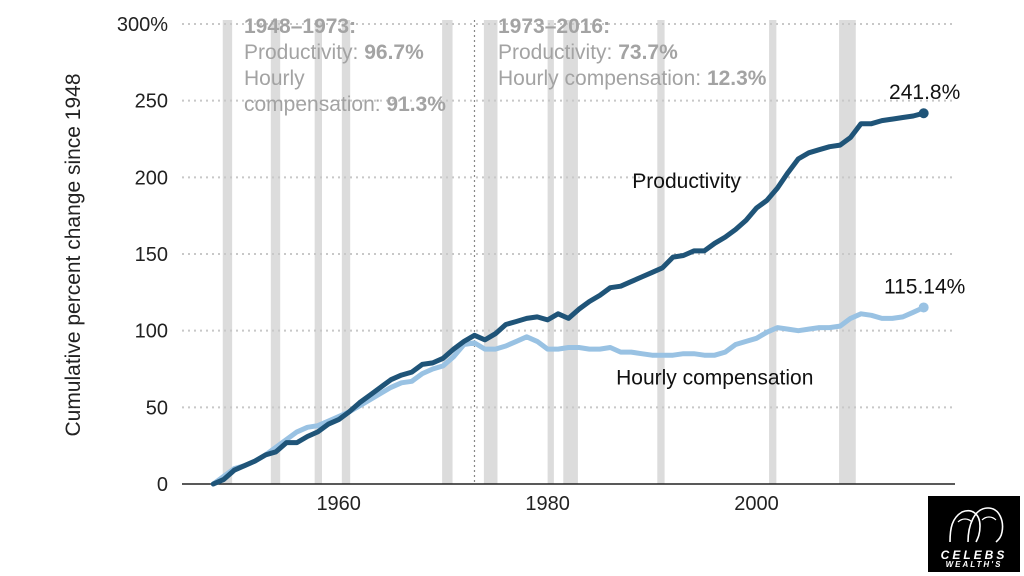  Describe the element at coordinates (73, 254) in the screenshot. I see `y-axis-label: Cumulative percent change since 1948` at that location.